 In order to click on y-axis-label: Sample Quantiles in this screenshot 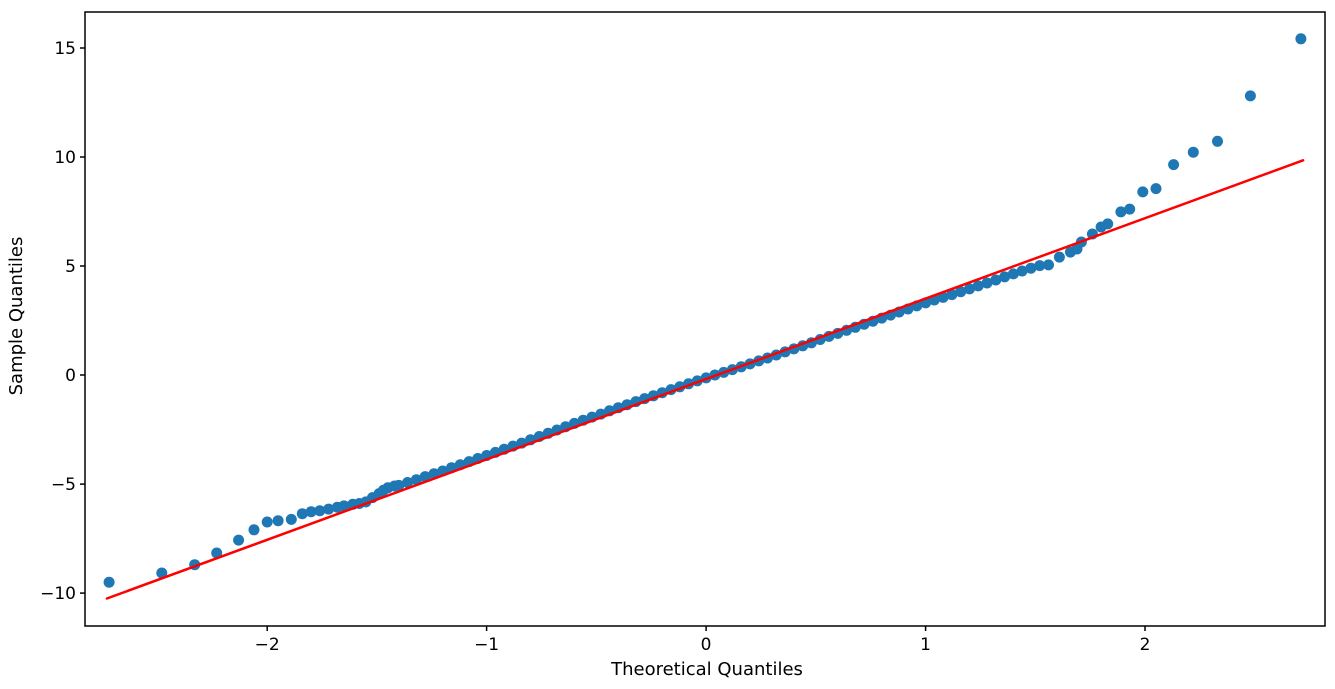, I will do `click(16, 316)`.